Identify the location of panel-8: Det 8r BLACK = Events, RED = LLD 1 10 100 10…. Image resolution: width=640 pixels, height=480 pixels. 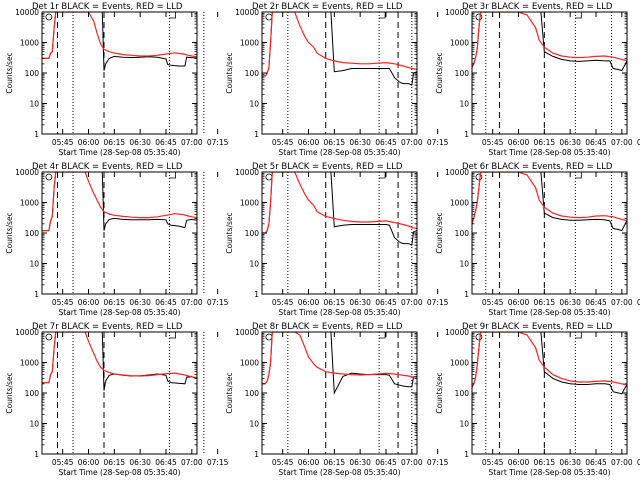
(337, 399).